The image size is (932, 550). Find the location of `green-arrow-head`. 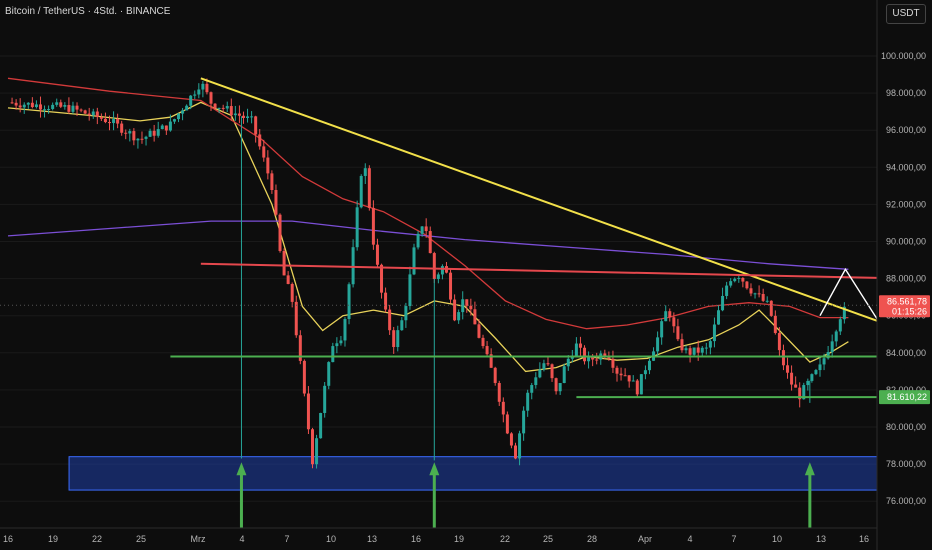

green-arrow-head is located at coordinates (809, 469).